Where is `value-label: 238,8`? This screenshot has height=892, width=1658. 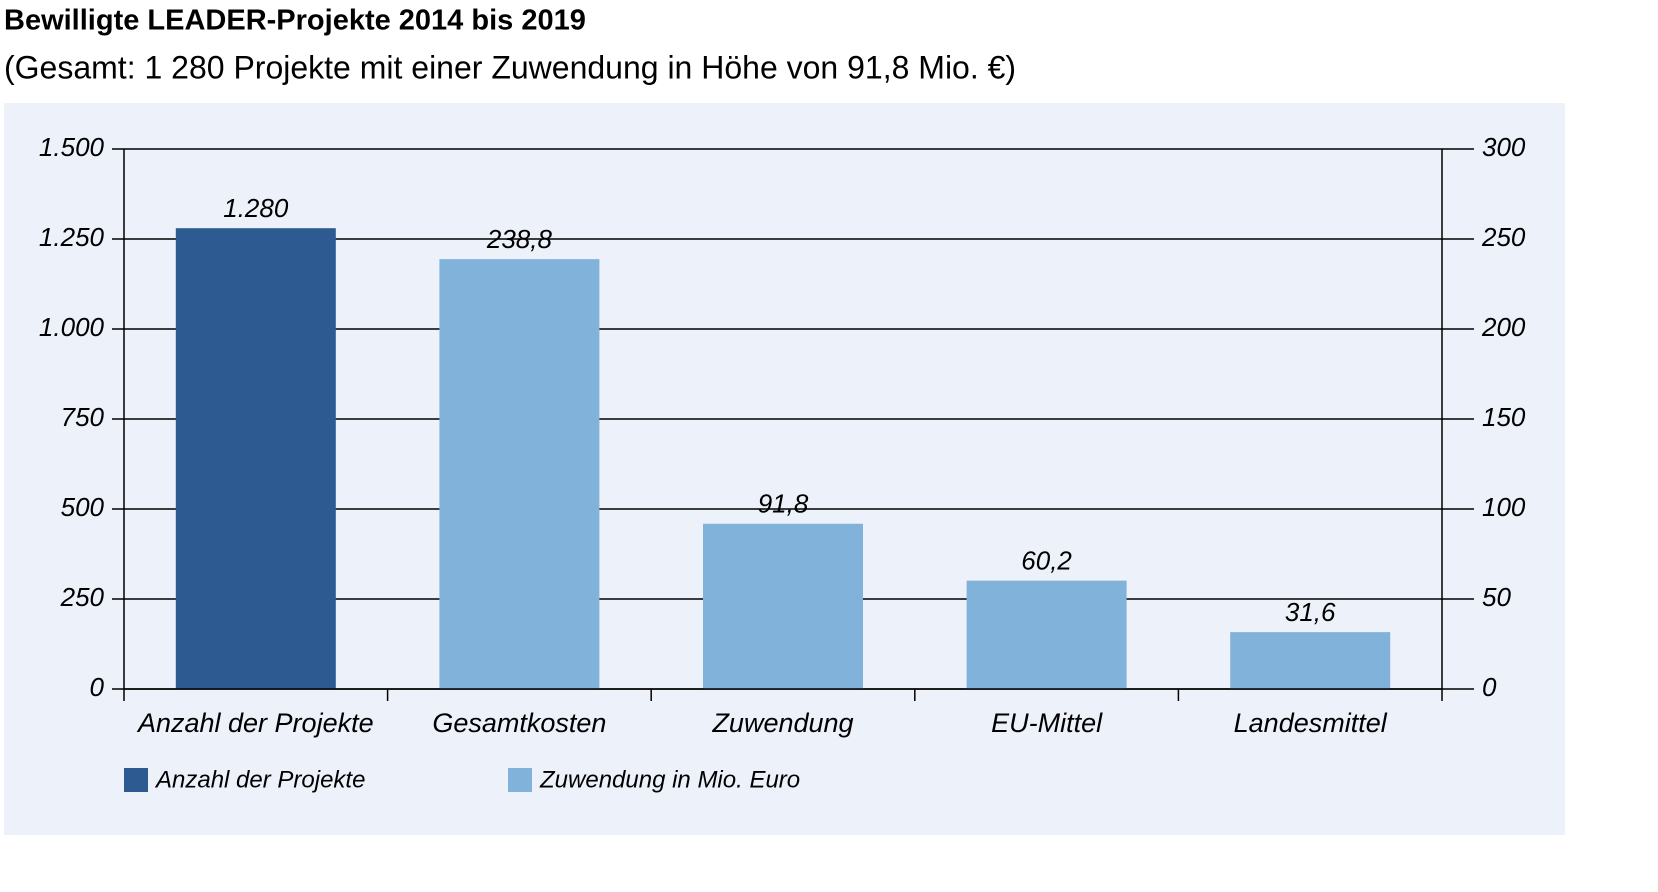
value-label: 238,8 is located at coordinates (519, 239).